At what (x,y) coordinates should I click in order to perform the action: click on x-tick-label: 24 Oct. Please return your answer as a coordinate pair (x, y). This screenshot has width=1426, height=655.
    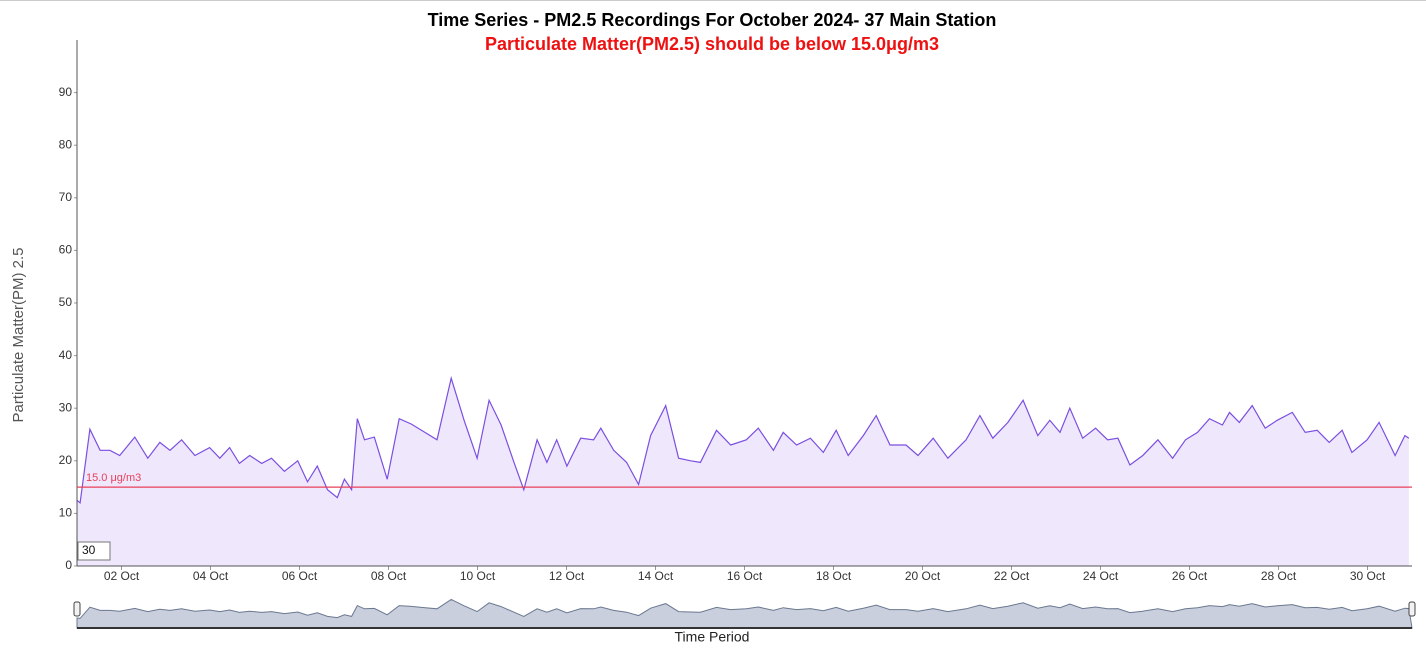
    Looking at the image, I should click on (1101, 576).